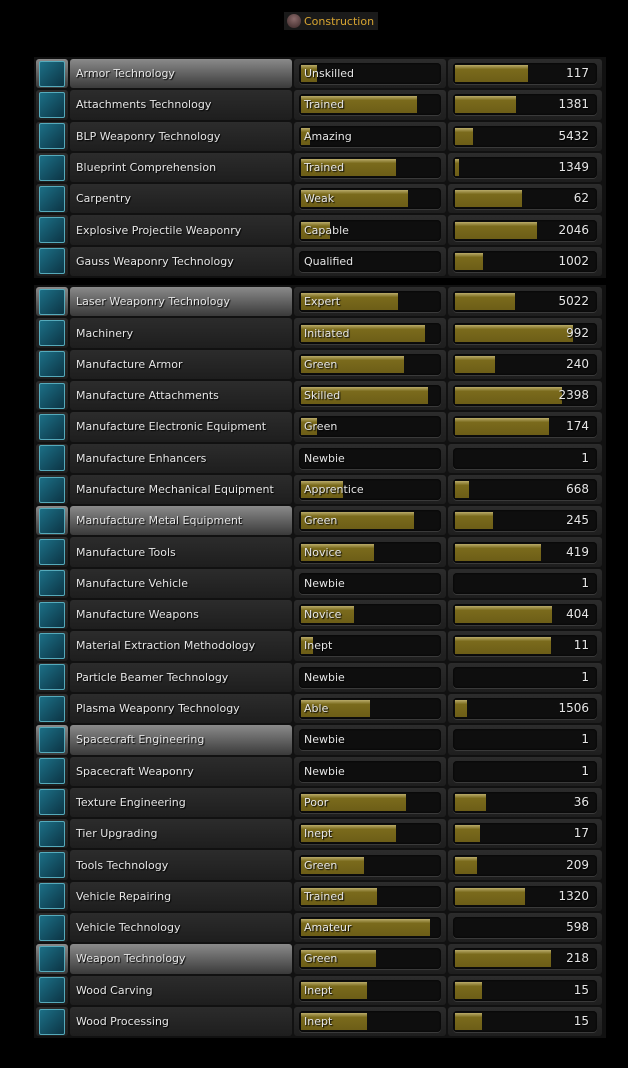  What do you see at coordinates (525, 959) in the screenshot?
I see `value-progress-bar: 218` at bounding box center [525, 959].